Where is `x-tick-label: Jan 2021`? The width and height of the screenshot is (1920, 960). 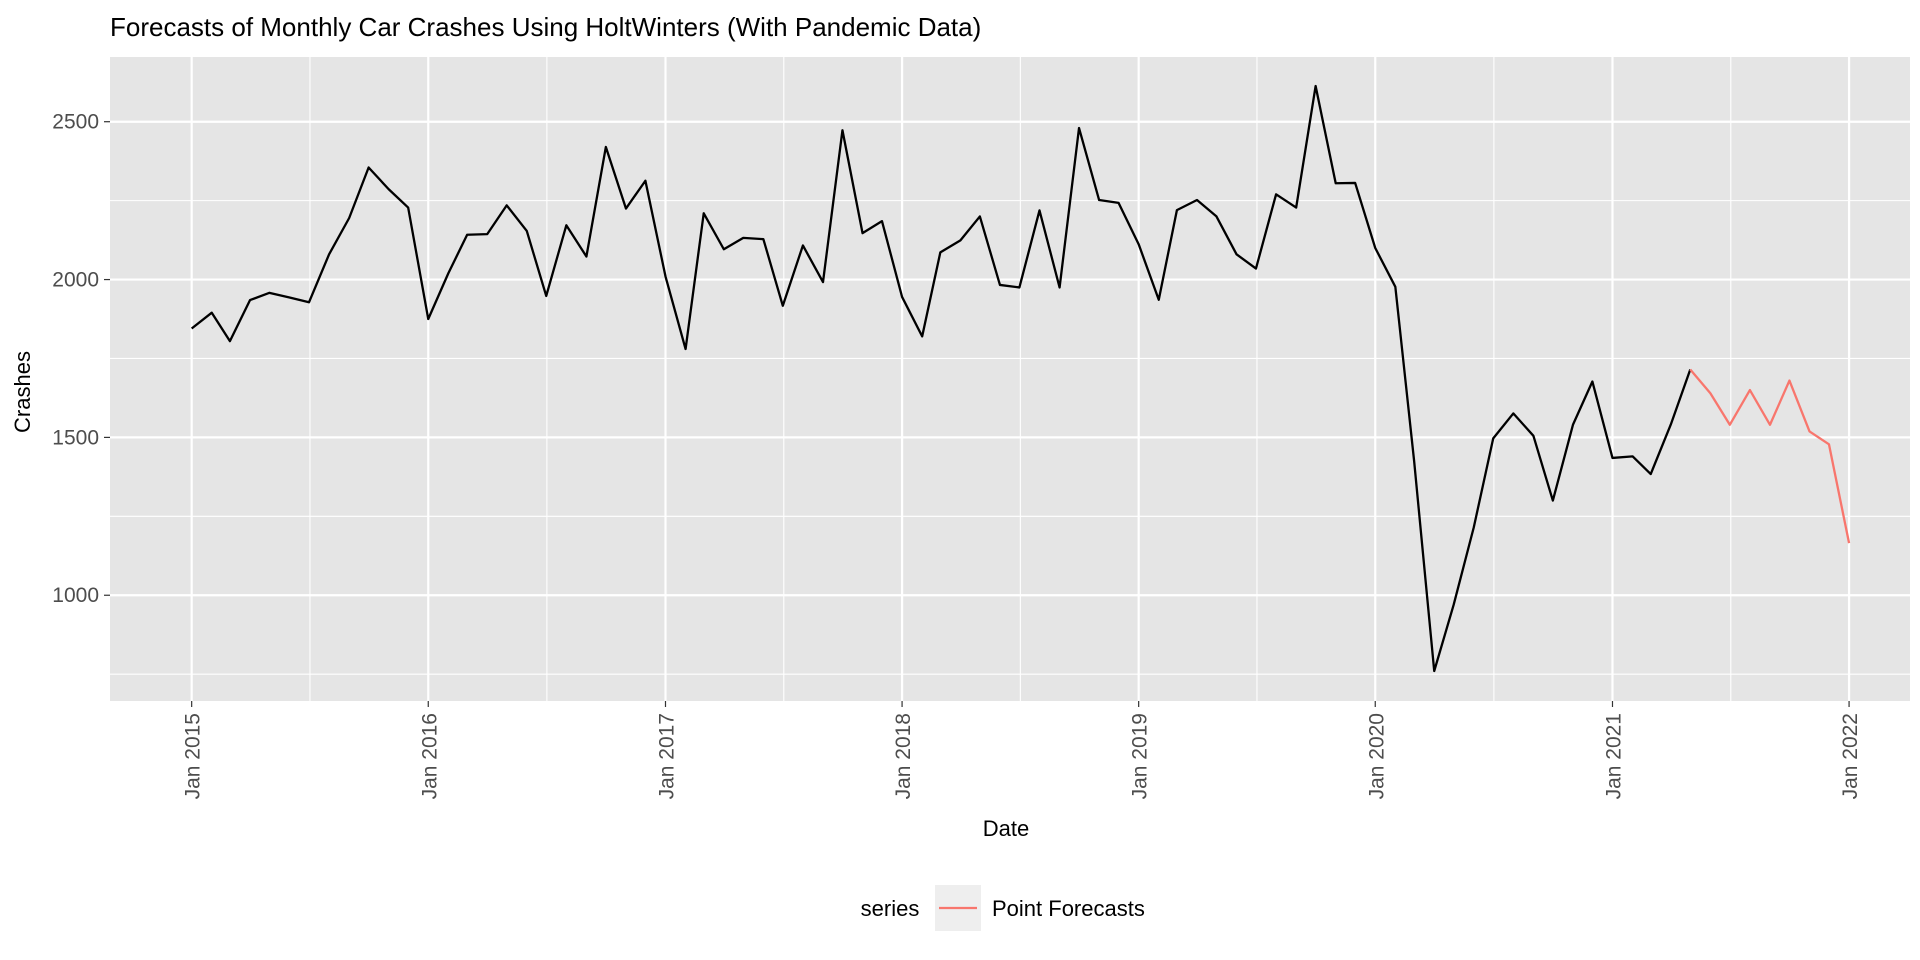 x-tick-label: Jan 2021 is located at coordinates (1613, 756).